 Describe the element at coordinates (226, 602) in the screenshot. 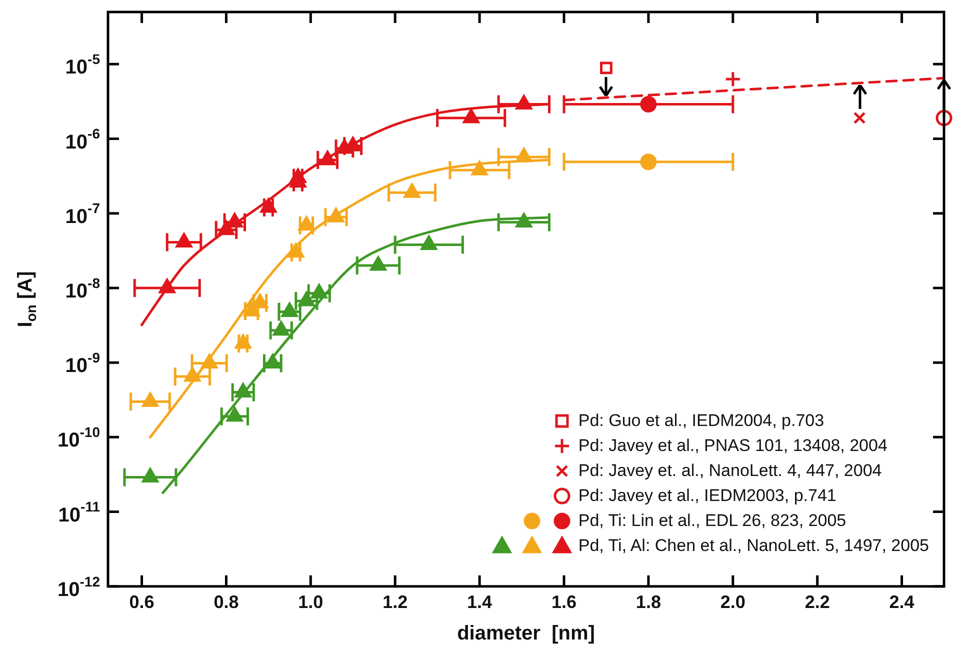

I see `x-tick-label: 0.8` at that location.